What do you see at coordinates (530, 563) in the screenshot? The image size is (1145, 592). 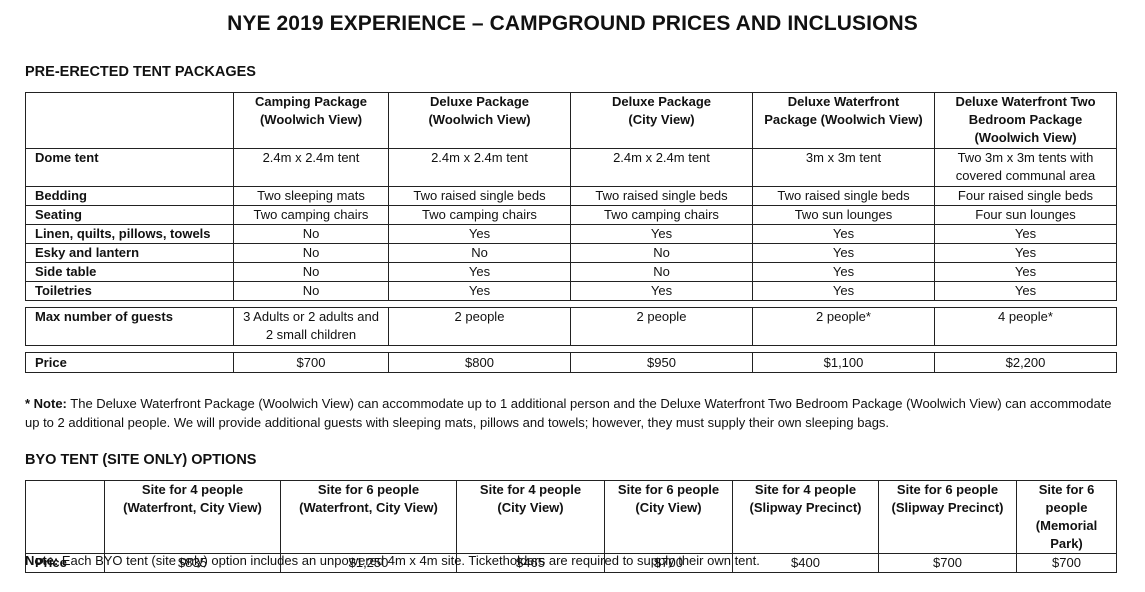 I see `price-cell: $465` at bounding box center [530, 563].